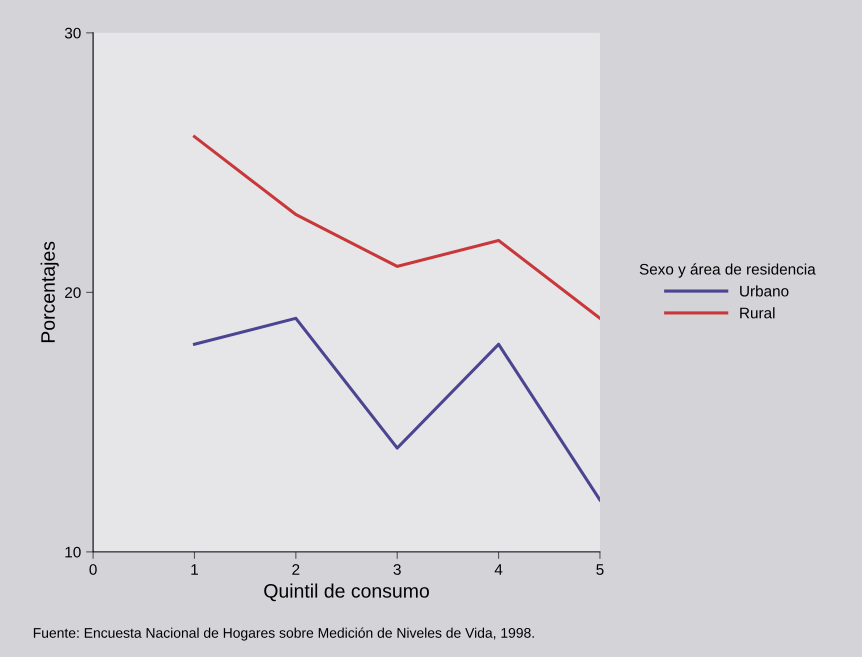  I want to click on y-tick-label: 20, so click(73, 292).